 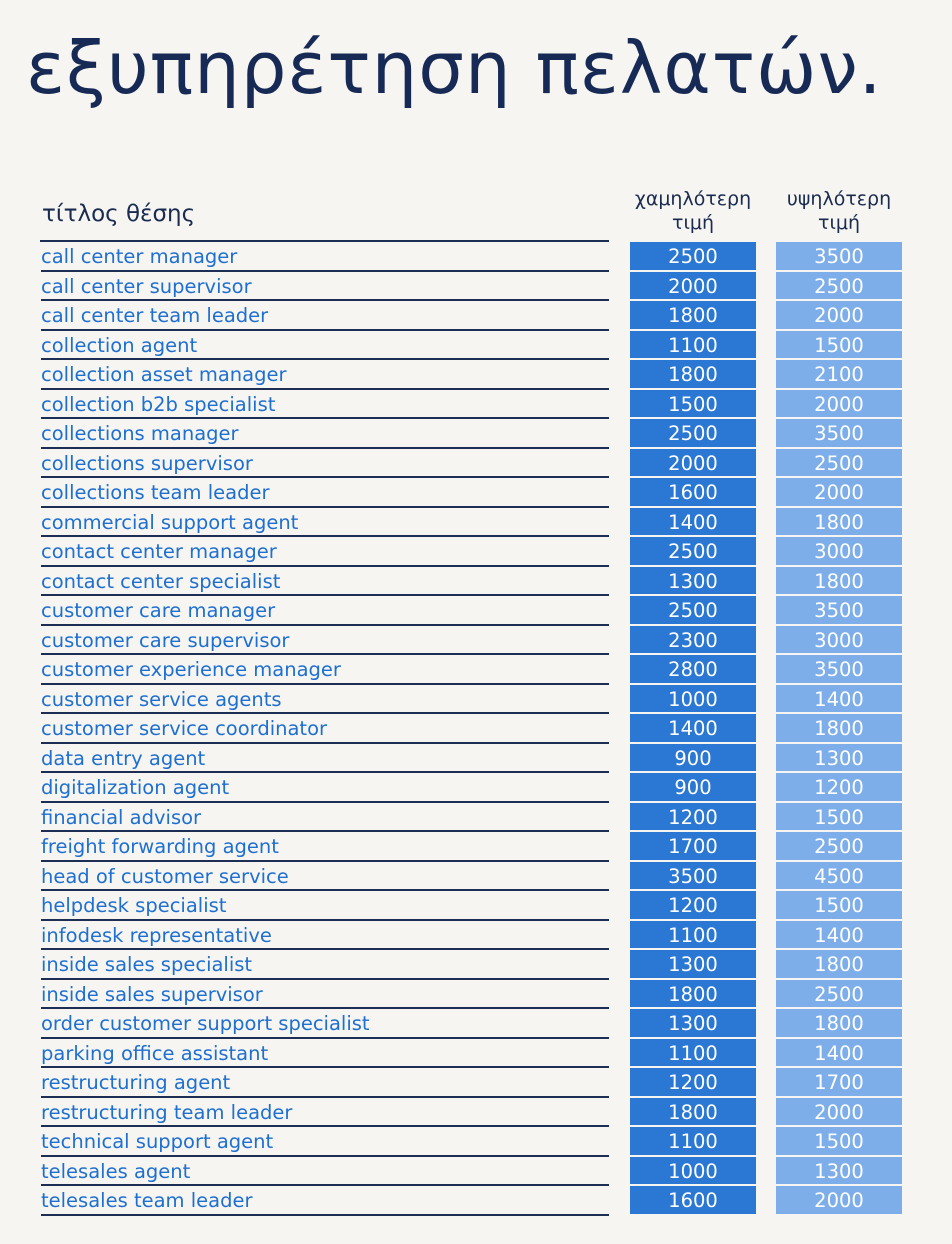 What do you see at coordinates (839, 1170) in the screenshot?
I see `highest-price-cell: 1300` at bounding box center [839, 1170].